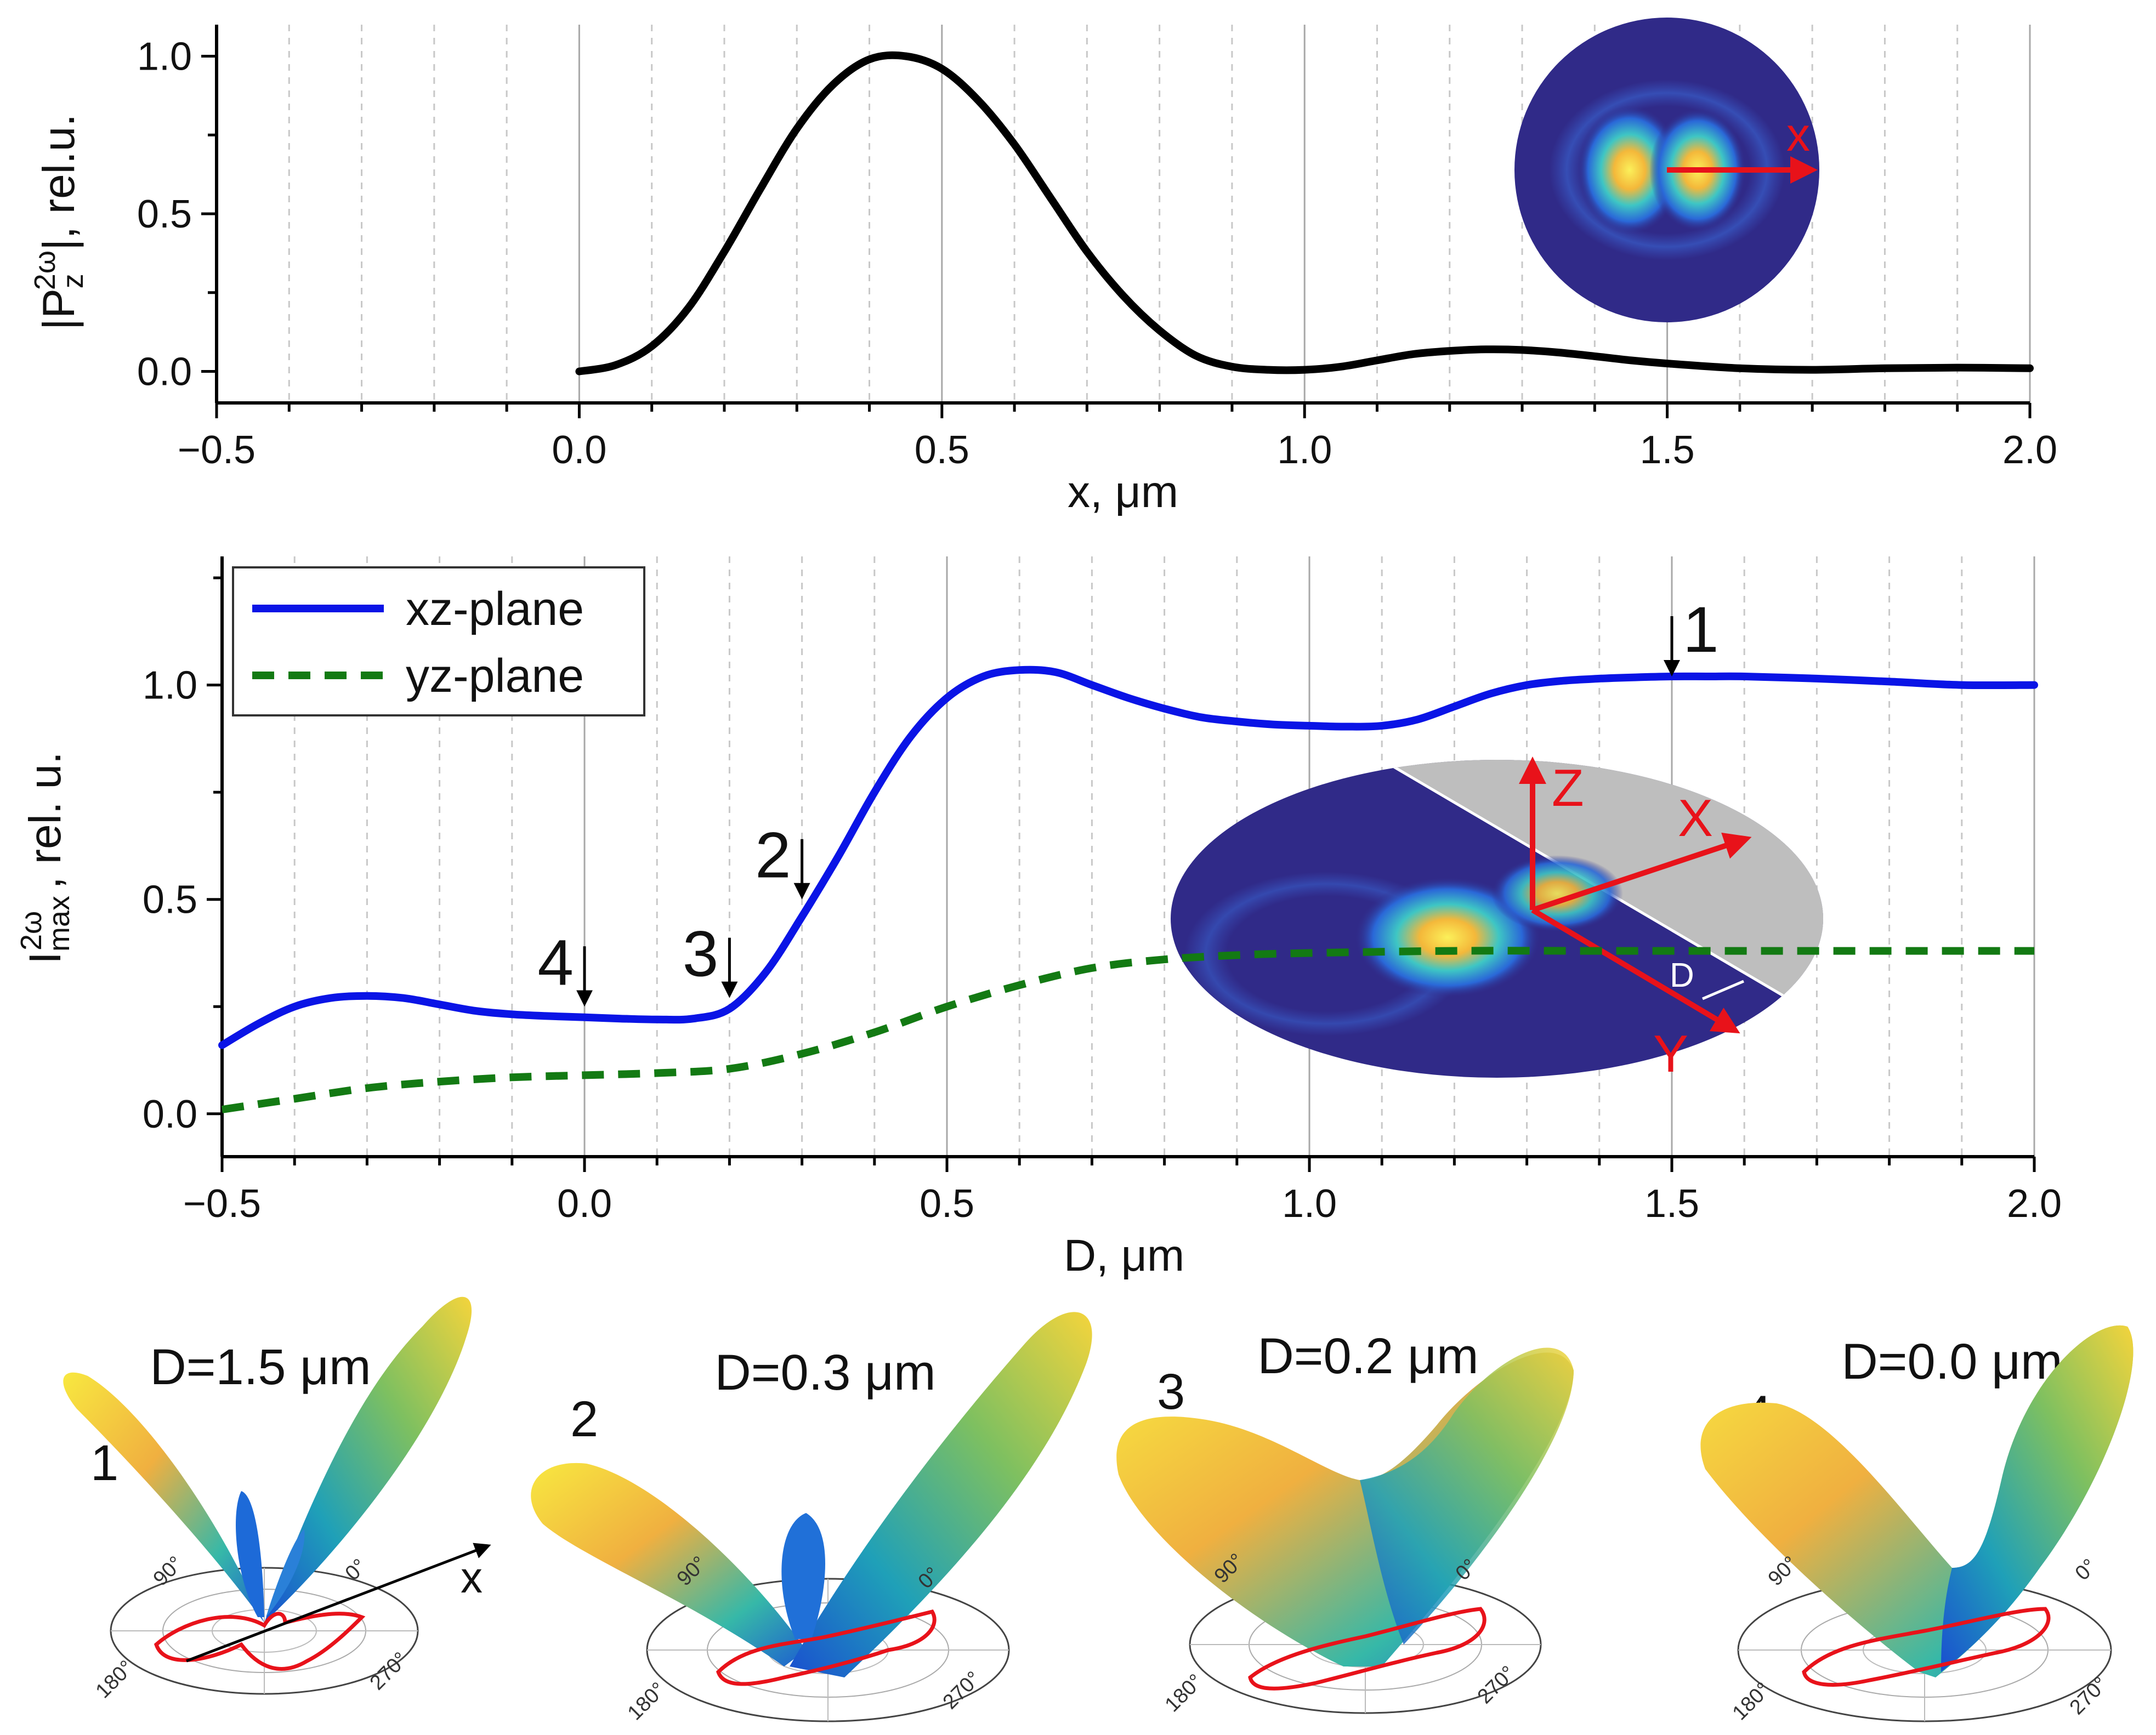  I want to click on chart2-inset-d-label: D, so click(1682, 975).